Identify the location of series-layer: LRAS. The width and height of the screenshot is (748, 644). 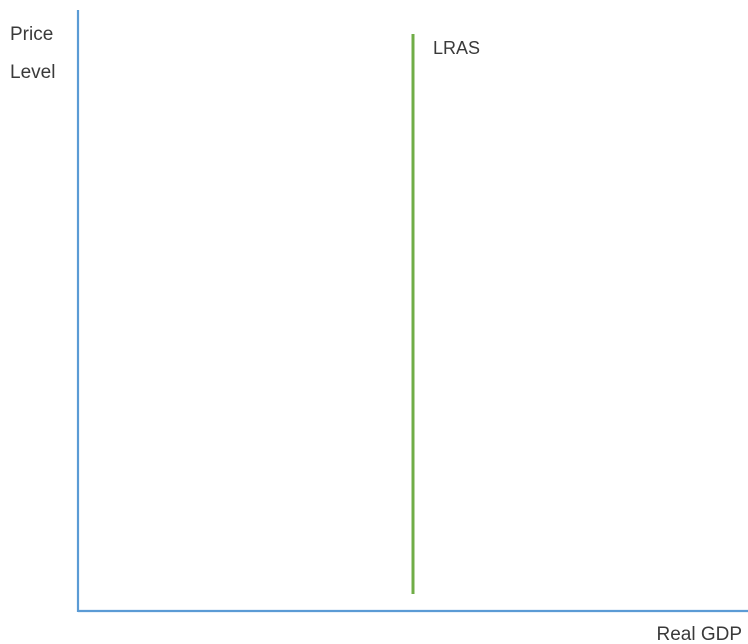
(445, 314).